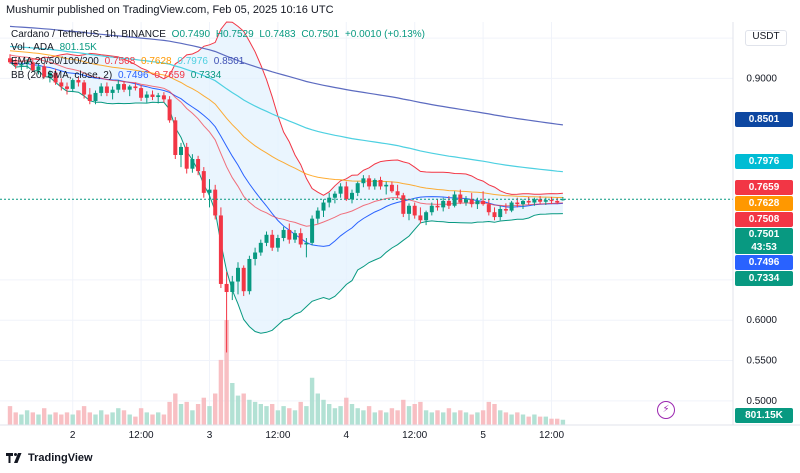  Describe the element at coordinates (764, 219) in the screenshot. I see `price-label-value: 0.7508` at that location.